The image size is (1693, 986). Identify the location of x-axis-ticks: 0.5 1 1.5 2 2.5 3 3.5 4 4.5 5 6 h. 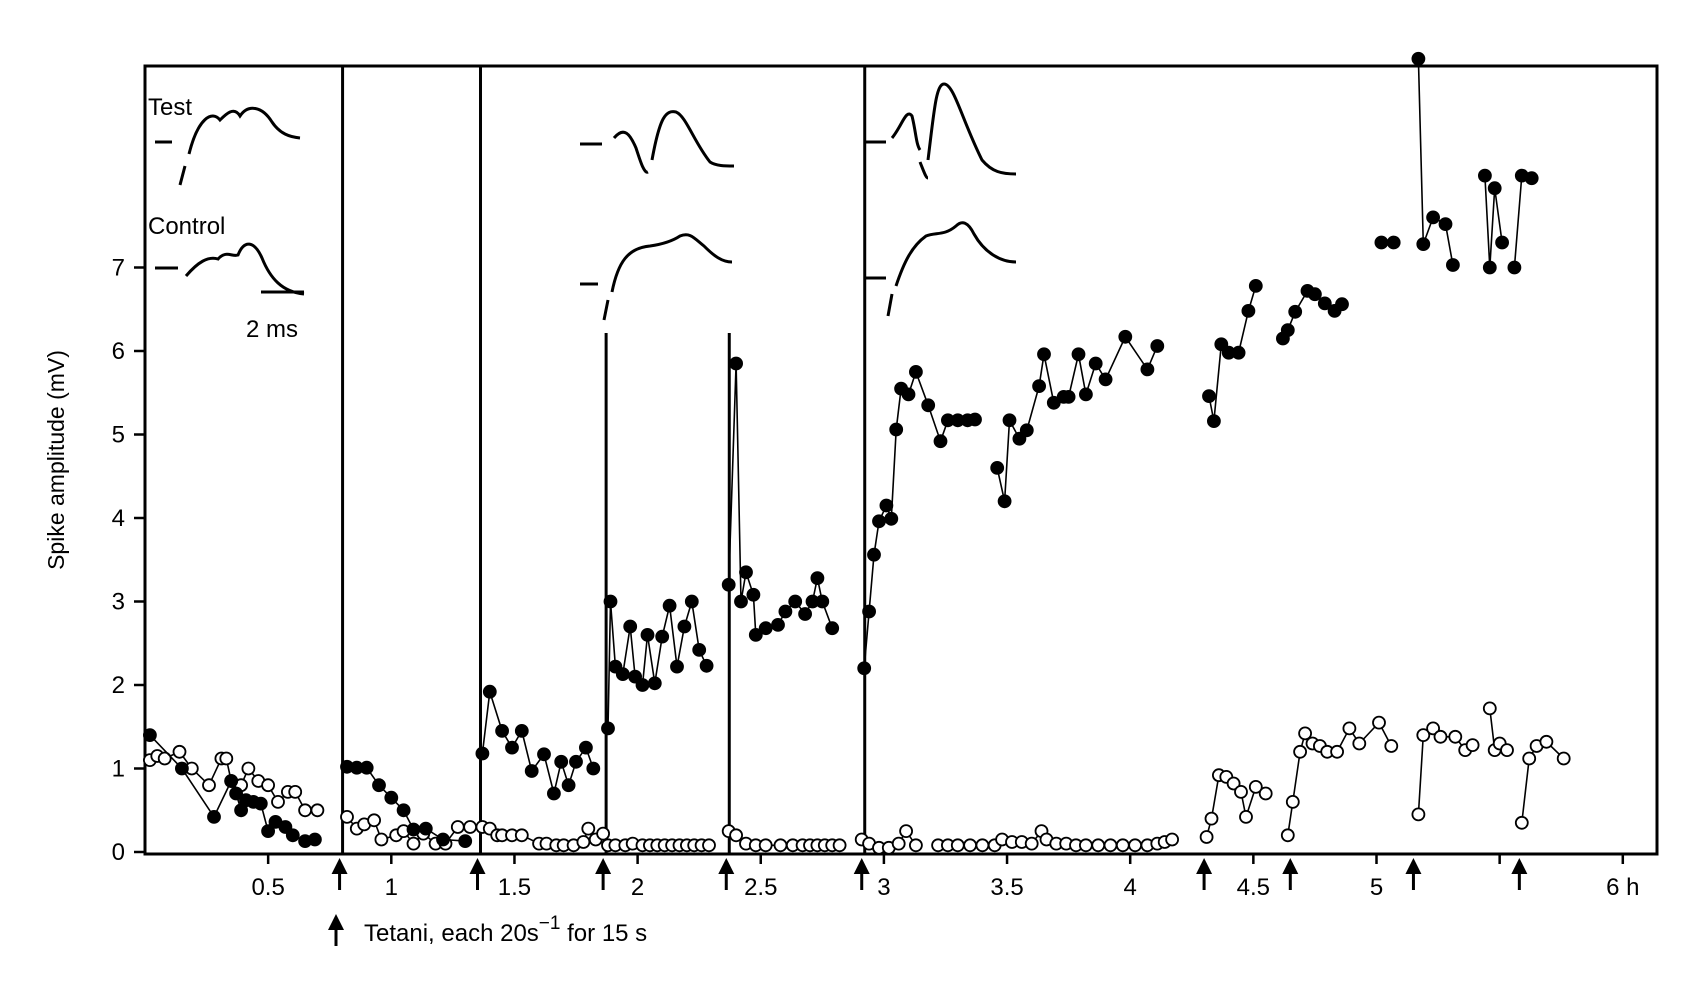
(945, 877).